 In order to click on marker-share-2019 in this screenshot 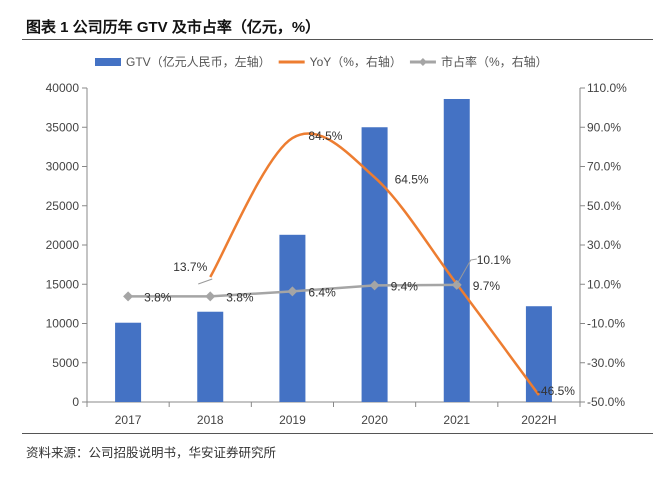, I will do `click(292, 291)`.